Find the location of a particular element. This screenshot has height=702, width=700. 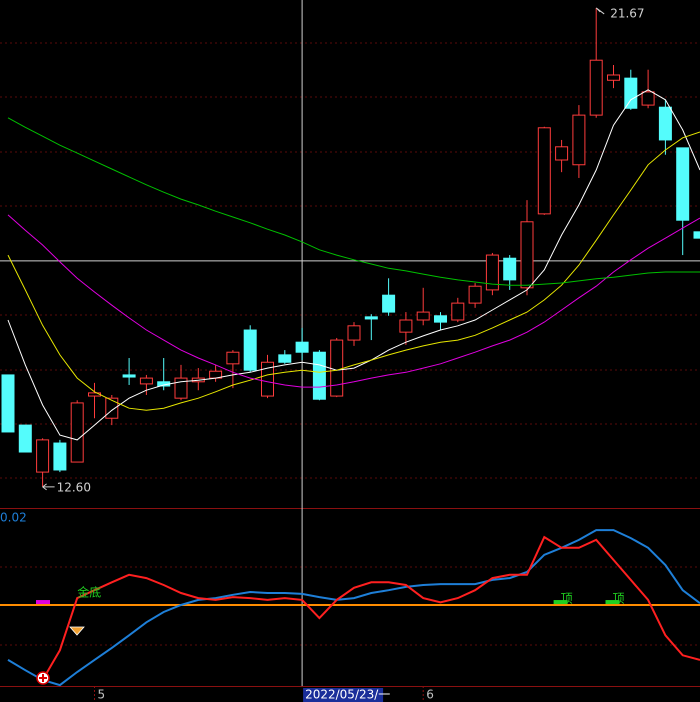

crosshair-label-box is located at coordinates (343, 695).